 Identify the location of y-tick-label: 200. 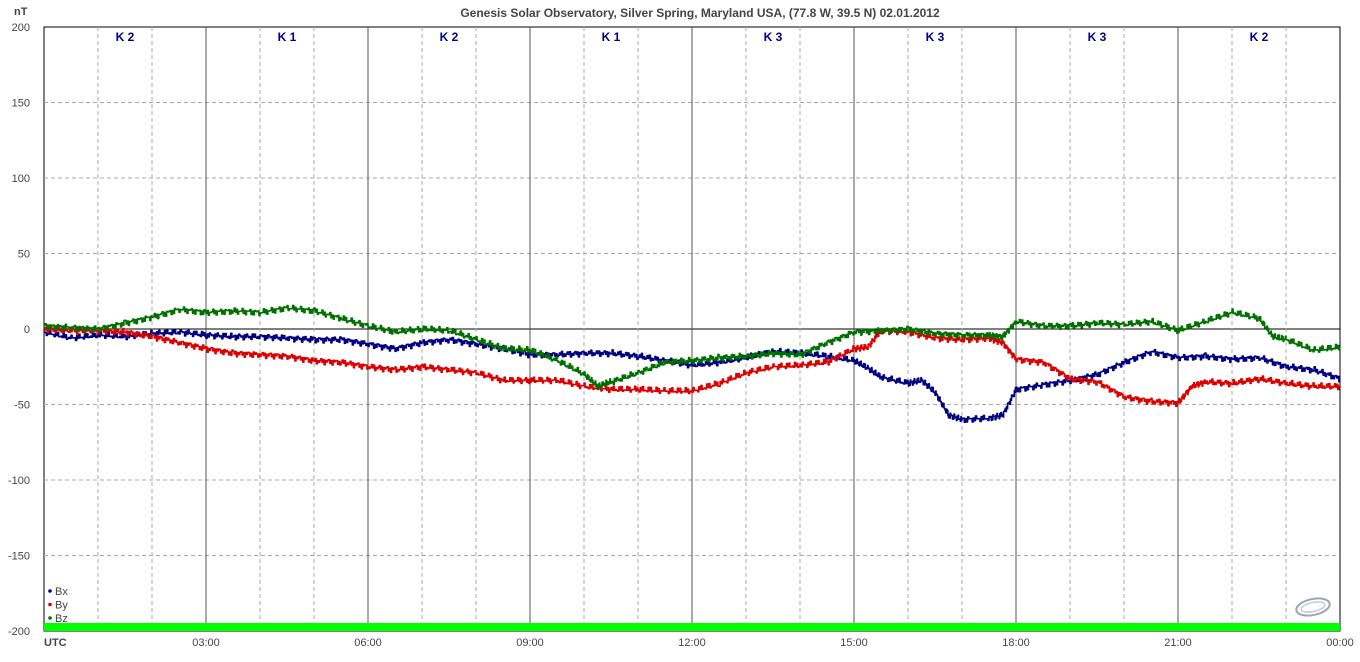
(21, 28).